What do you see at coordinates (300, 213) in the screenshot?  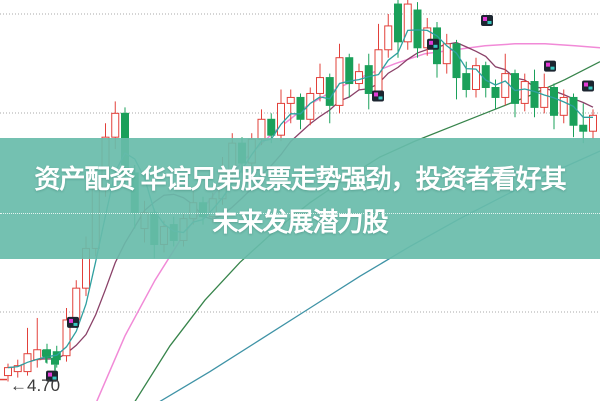 I see `gridline-through-band` at bounding box center [300, 213].